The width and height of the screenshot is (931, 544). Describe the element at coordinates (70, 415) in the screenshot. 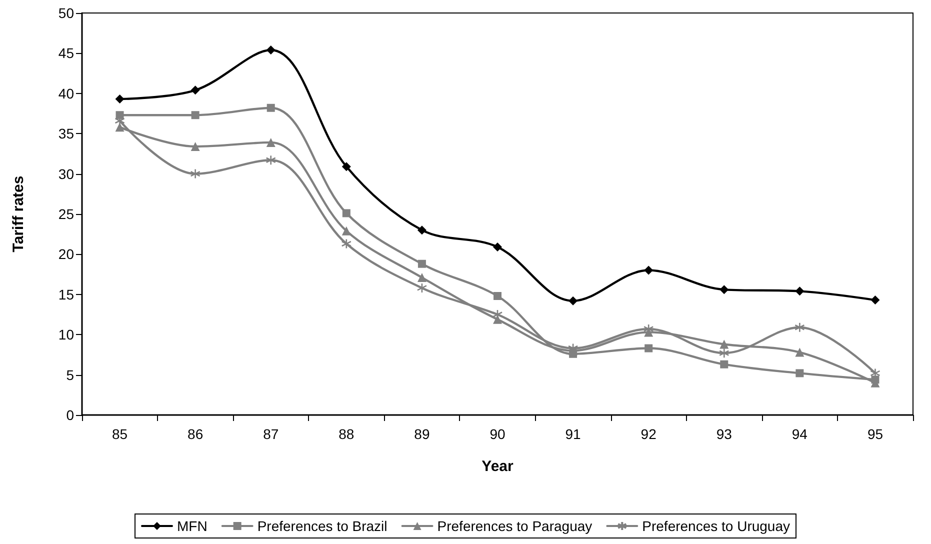

I see `y-tick-label: 0` at that location.